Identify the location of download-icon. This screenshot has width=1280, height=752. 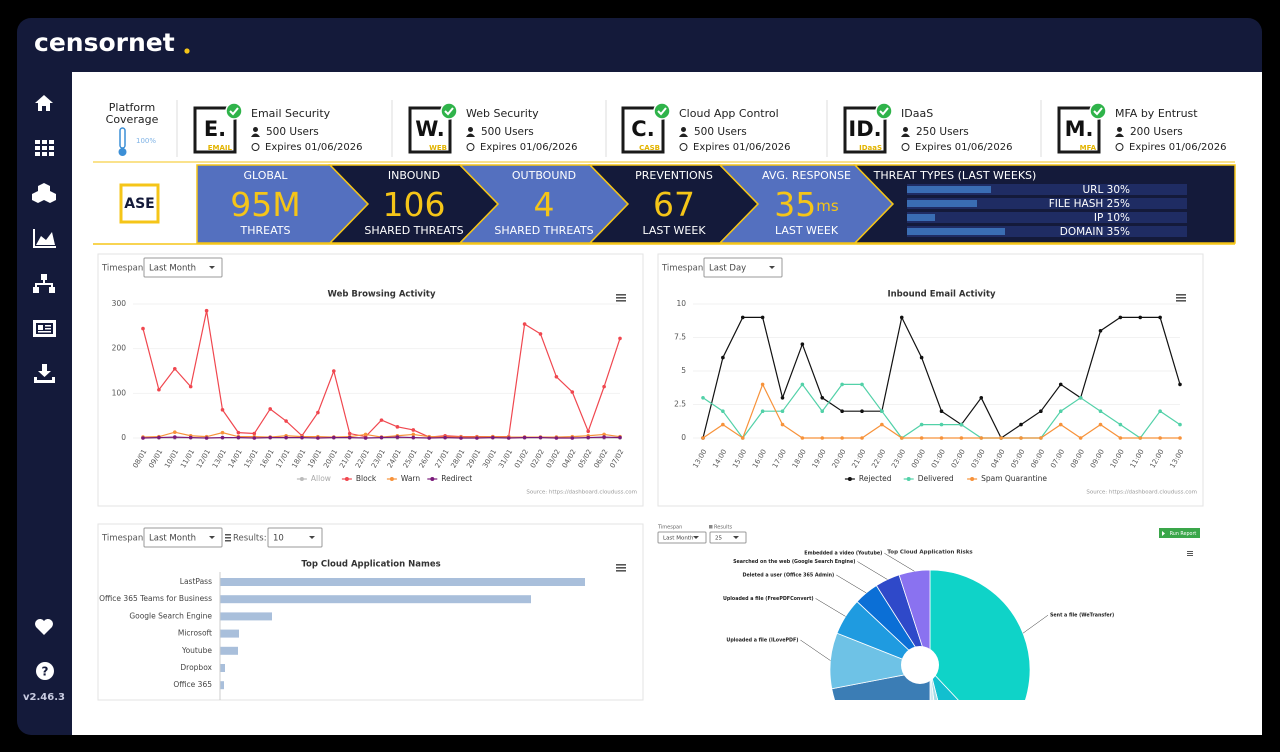
(44, 373).